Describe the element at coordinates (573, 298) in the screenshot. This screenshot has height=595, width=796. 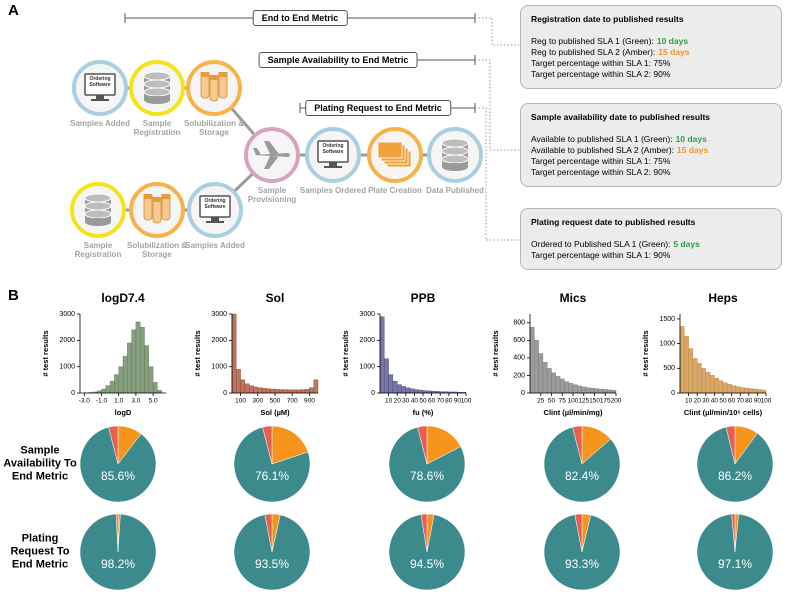
I see `chart-title: Mics` at that location.